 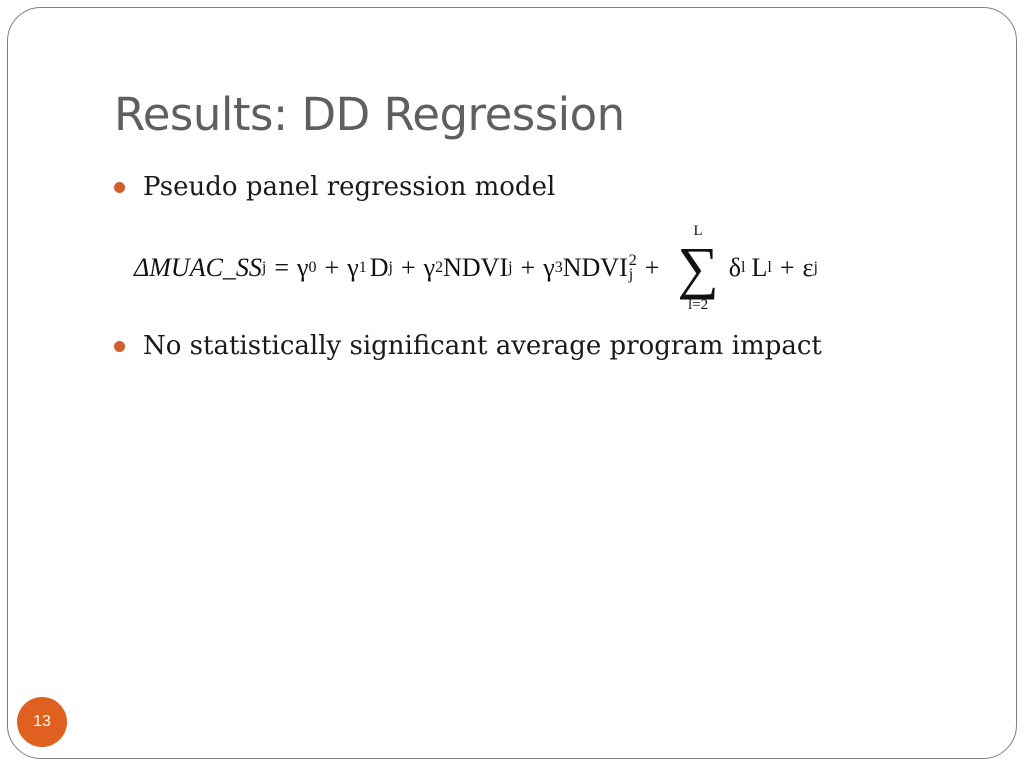 I want to click on bullet-text: Pseudo panel regression model, so click(x=349, y=187).